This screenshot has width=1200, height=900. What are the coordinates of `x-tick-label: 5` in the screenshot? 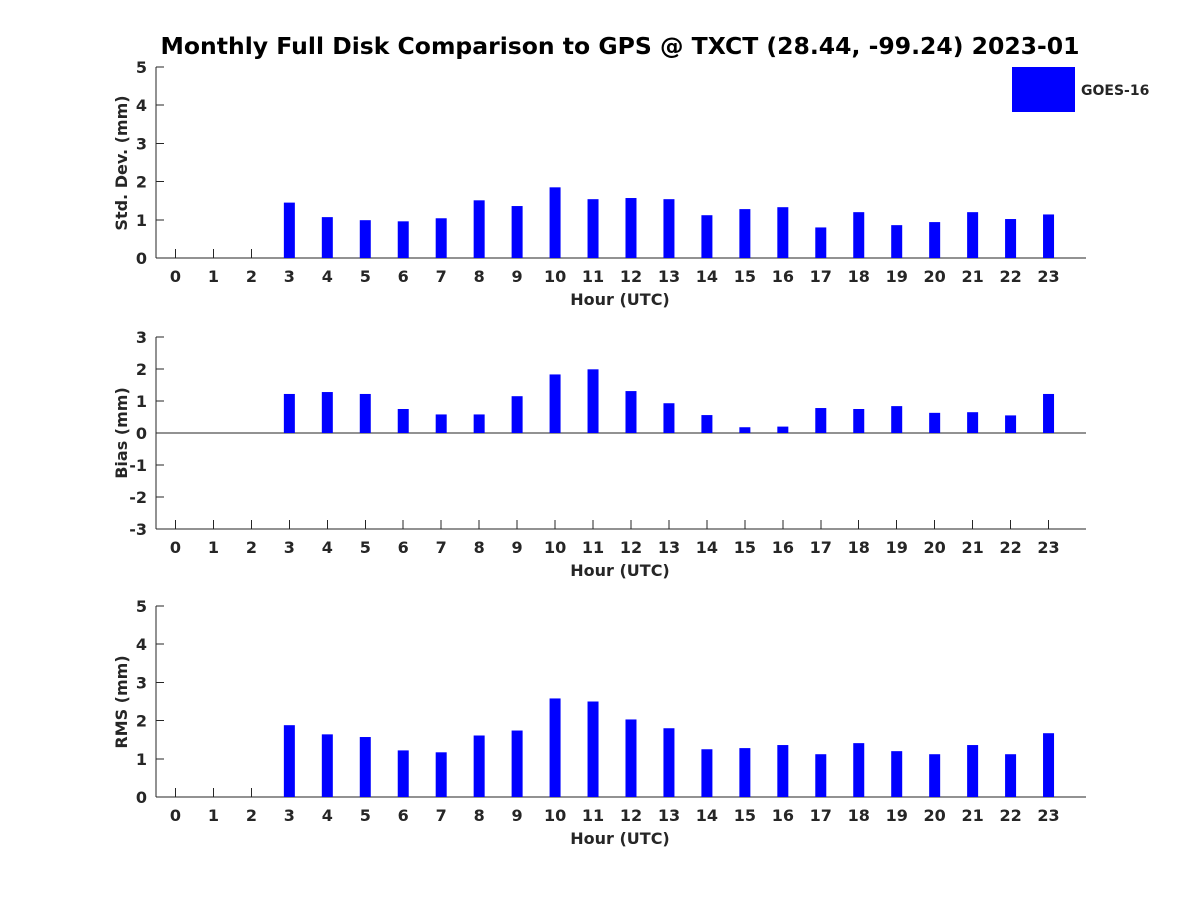 It's located at (365, 547).